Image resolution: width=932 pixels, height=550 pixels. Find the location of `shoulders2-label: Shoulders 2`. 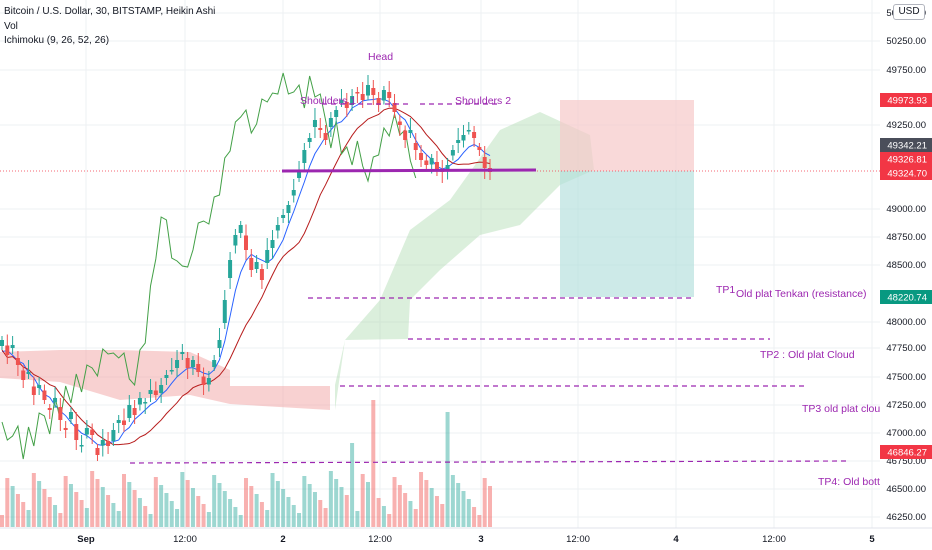

shoulders2-label: Shoulders 2 is located at coordinates (483, 101).